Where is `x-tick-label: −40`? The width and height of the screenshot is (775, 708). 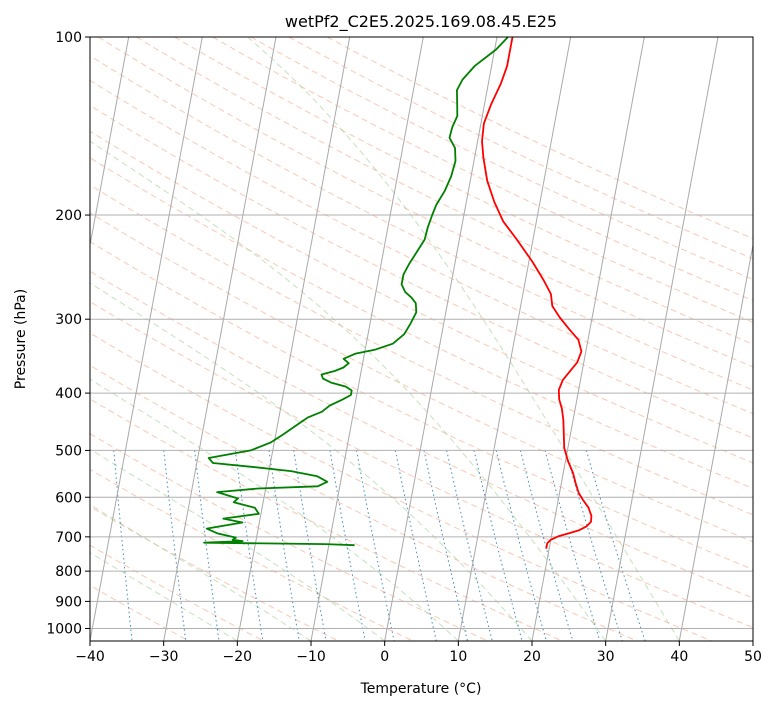 x-tick-label: −40 is located at coordinates (90, 657).